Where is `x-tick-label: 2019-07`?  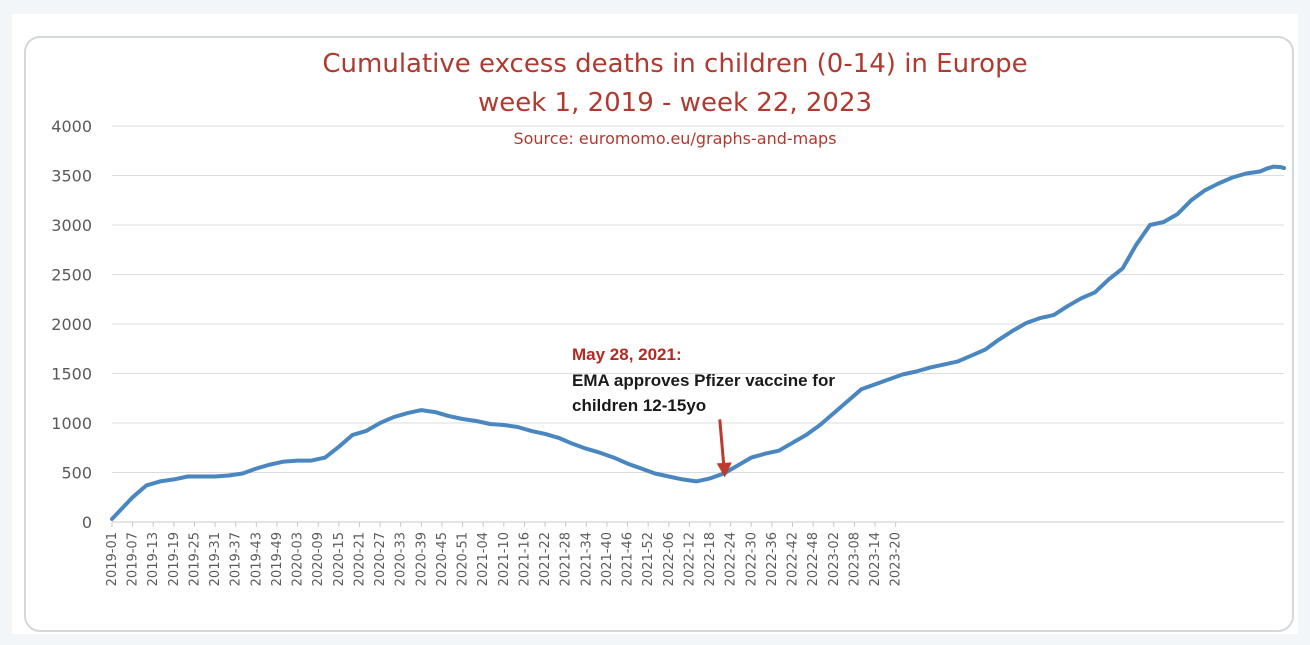
x-tick-label: 2019-07 is located at coordinates (133, 559).